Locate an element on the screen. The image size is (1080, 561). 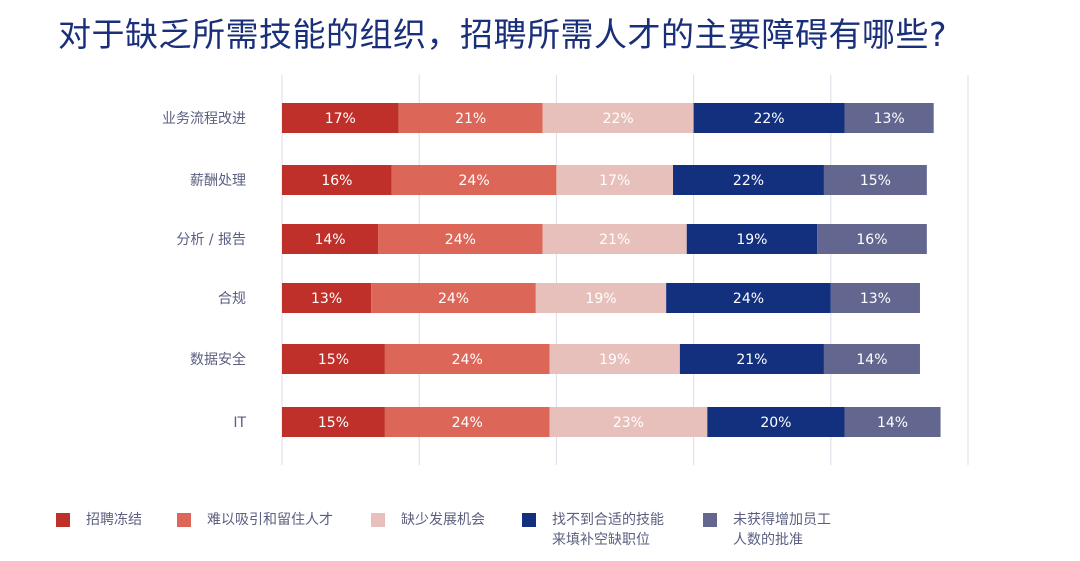
legend-item: 缺少发展机会 is located at coordinates (428, 520).